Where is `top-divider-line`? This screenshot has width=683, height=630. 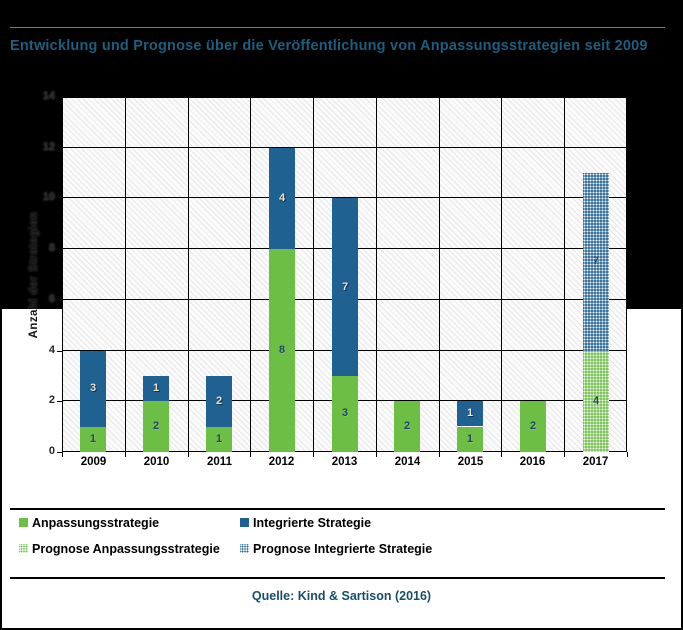 top-divider-line is located at coordinates (337, 27).